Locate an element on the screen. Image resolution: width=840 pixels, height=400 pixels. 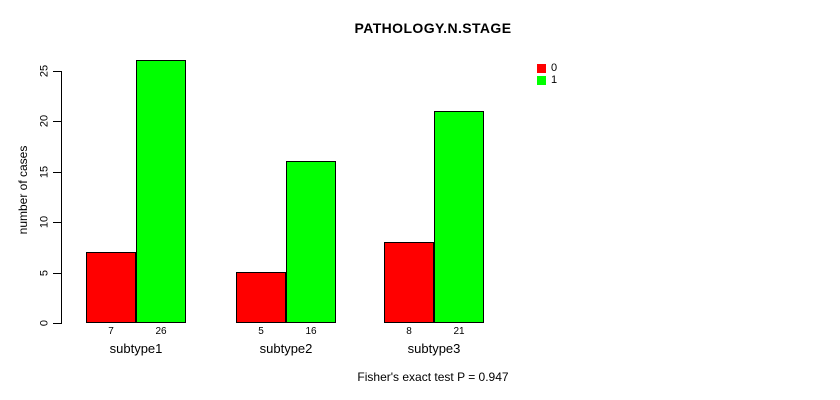
y-tick-label: 0 is located at coordinates (44, 323).